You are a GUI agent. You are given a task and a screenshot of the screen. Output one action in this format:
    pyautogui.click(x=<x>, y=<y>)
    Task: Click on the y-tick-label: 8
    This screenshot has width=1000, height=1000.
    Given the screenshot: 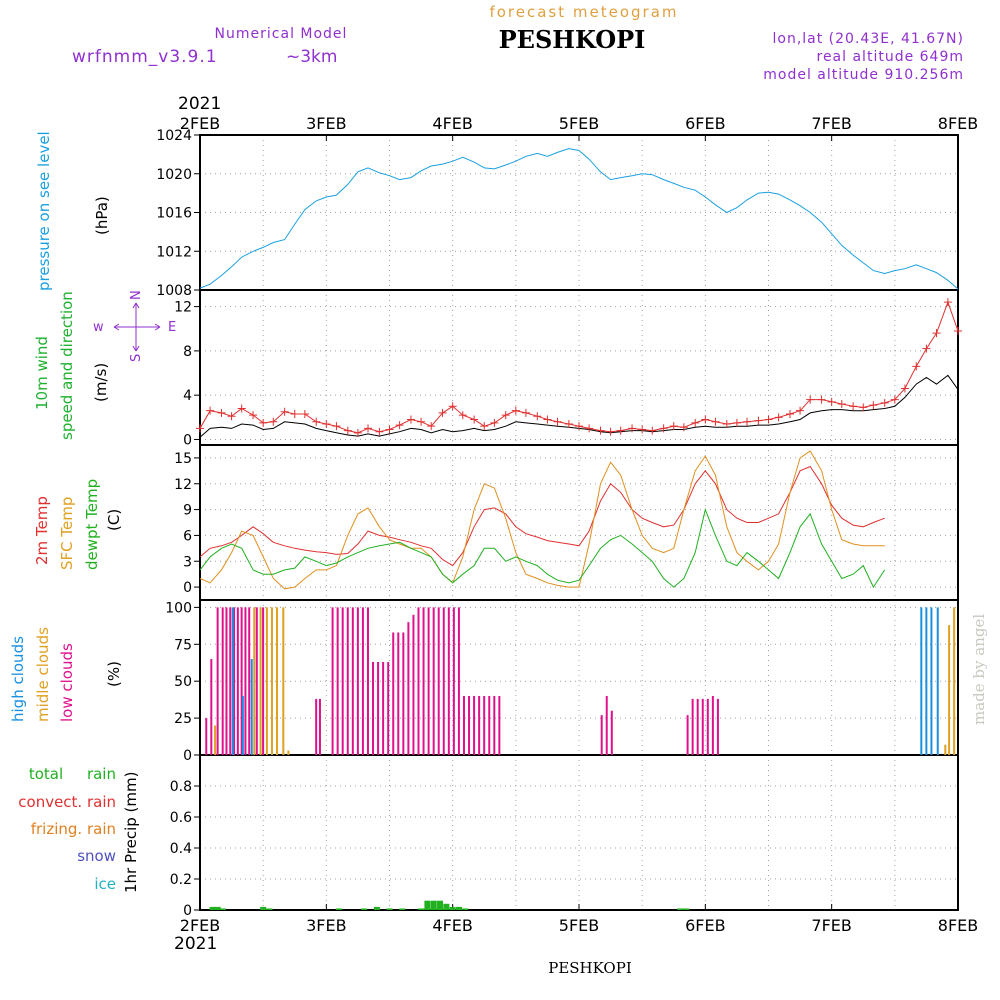 What is the action you would take?
    pyautogui.click(x=187, y=352)
    